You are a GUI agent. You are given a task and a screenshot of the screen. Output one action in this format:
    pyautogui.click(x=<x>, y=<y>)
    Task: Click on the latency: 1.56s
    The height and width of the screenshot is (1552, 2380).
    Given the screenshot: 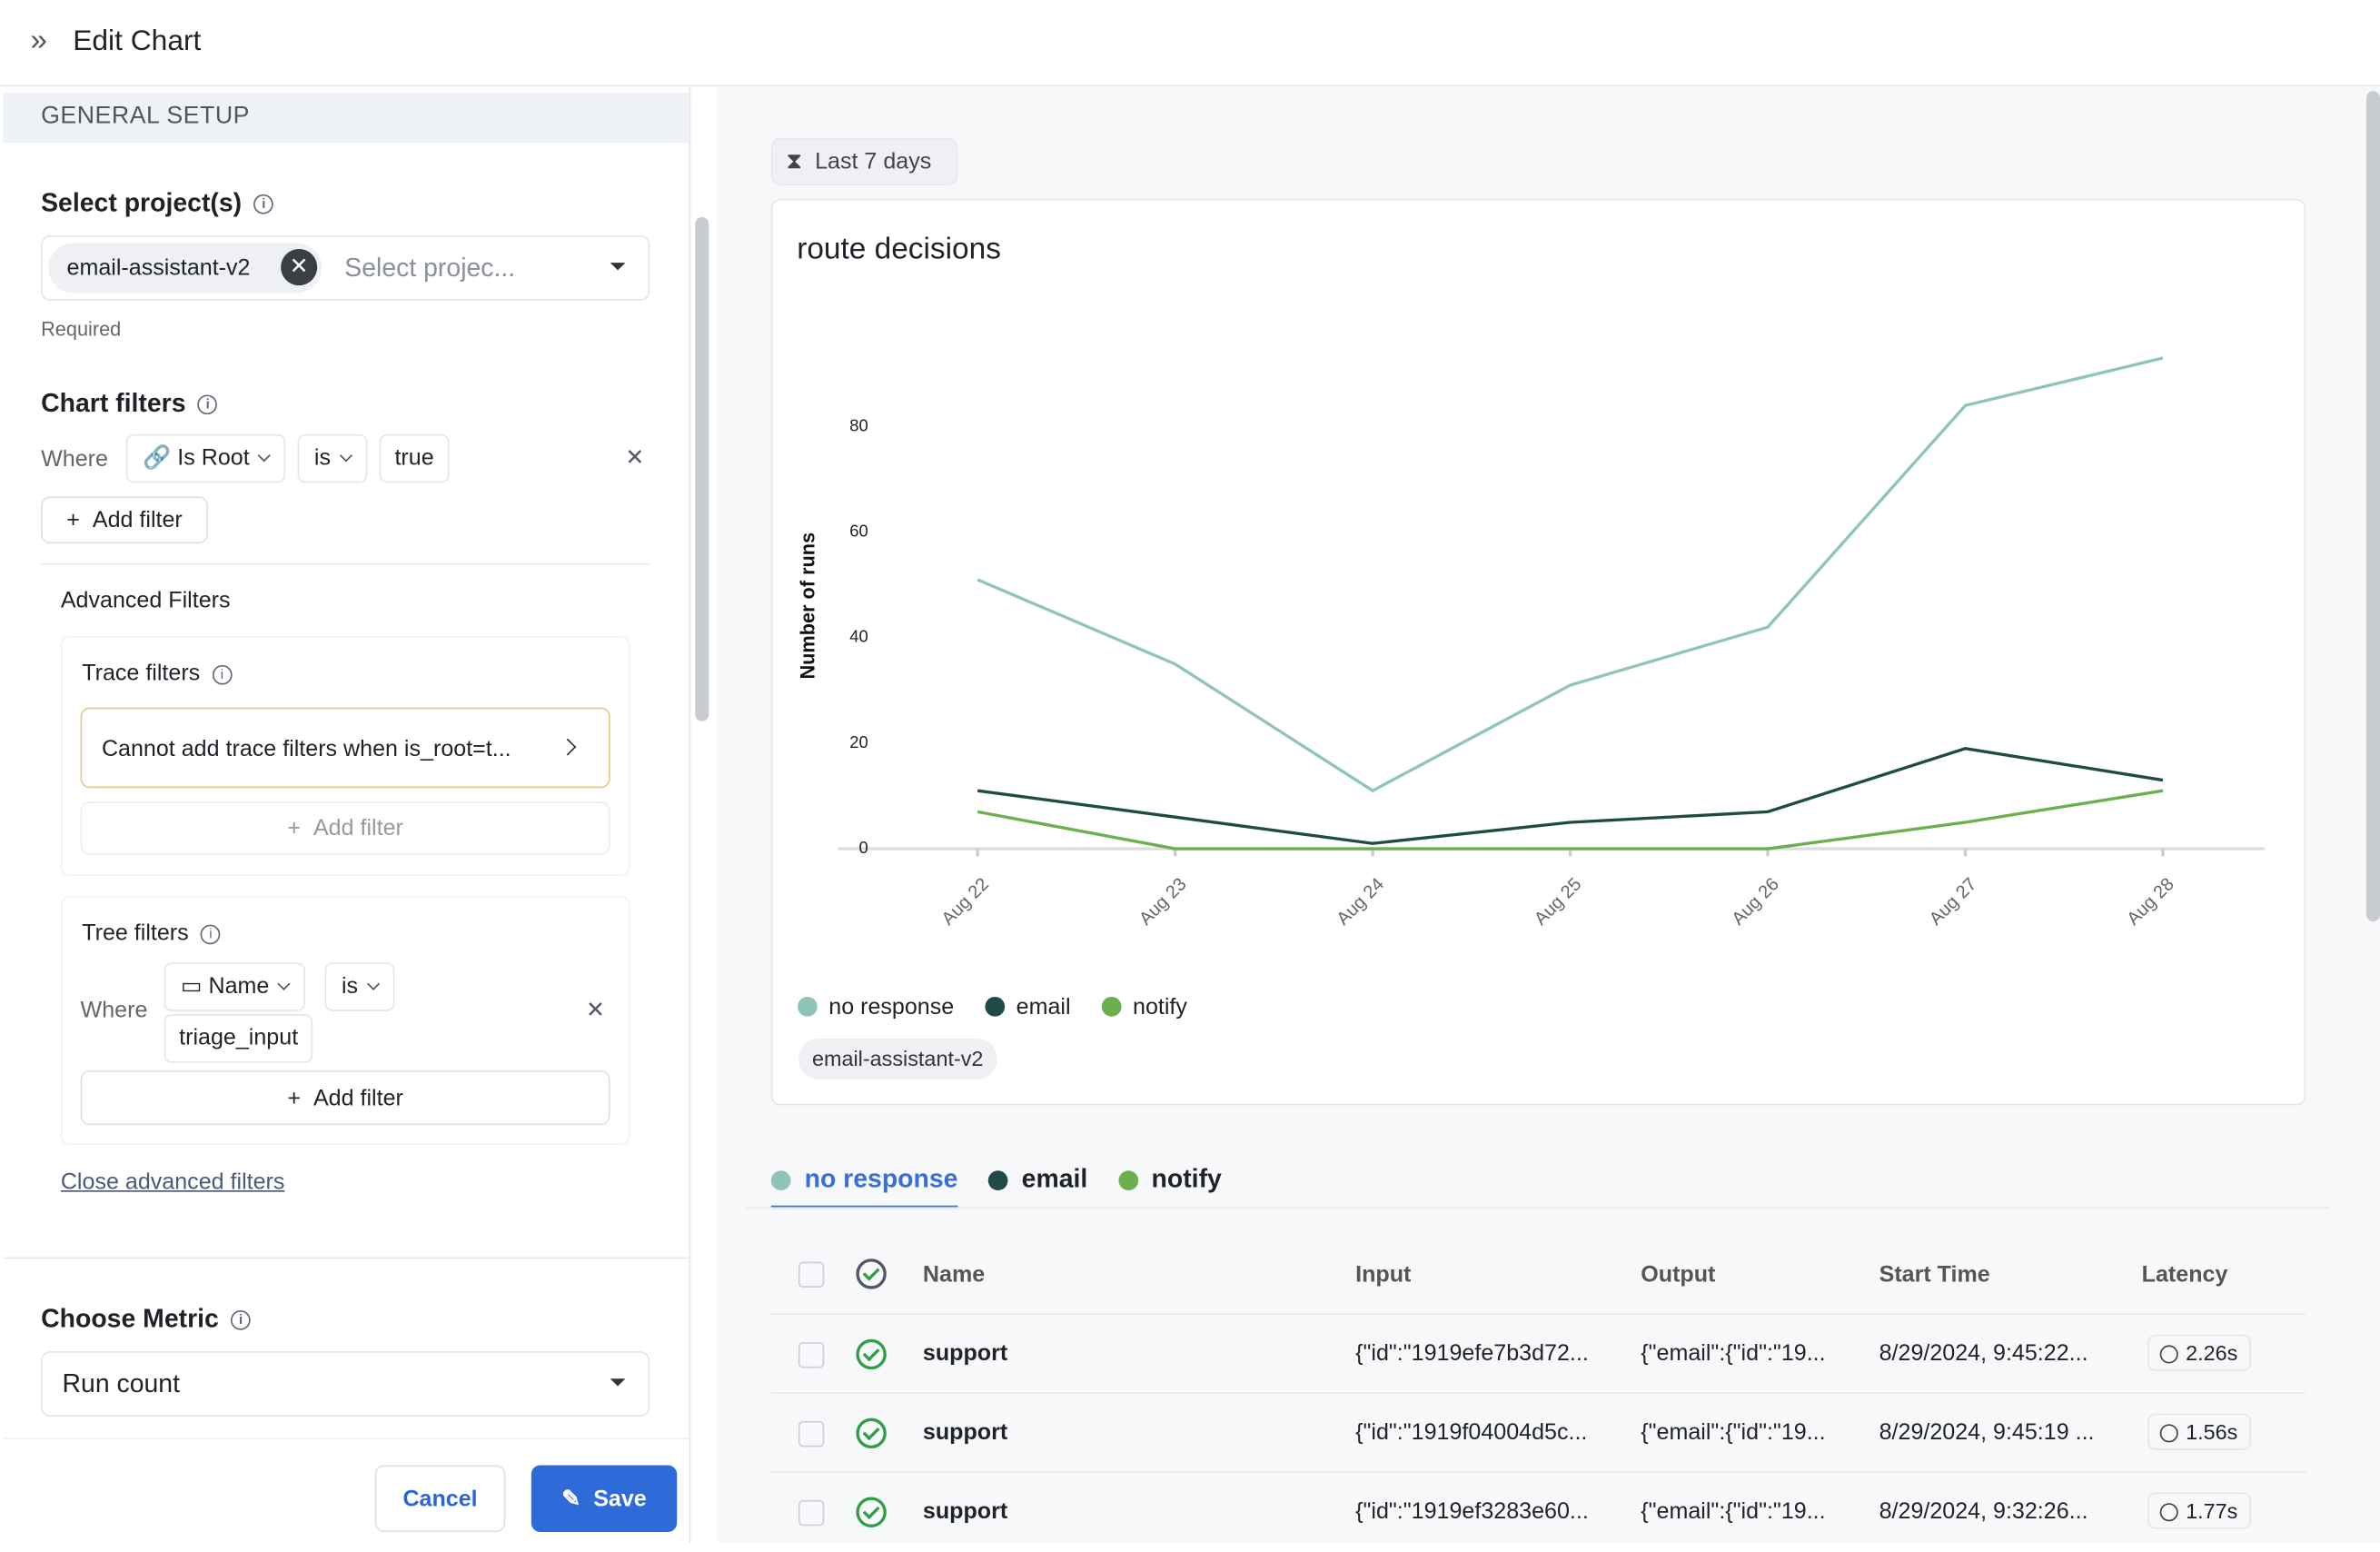 What is the action you would take?
    pyautogui.click(x=2199, y=1431)
    